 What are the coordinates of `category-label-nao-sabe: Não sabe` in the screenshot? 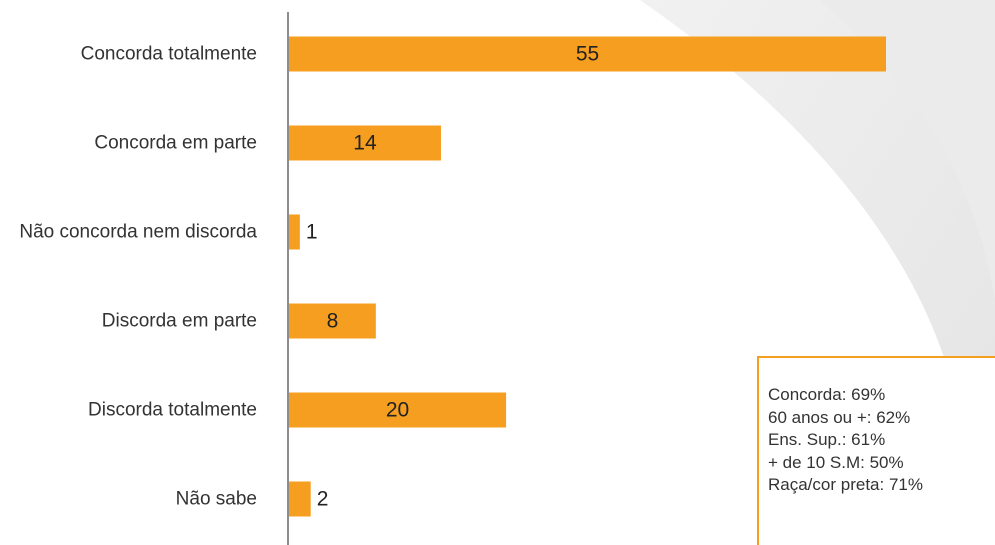 It's located at (216, 499).